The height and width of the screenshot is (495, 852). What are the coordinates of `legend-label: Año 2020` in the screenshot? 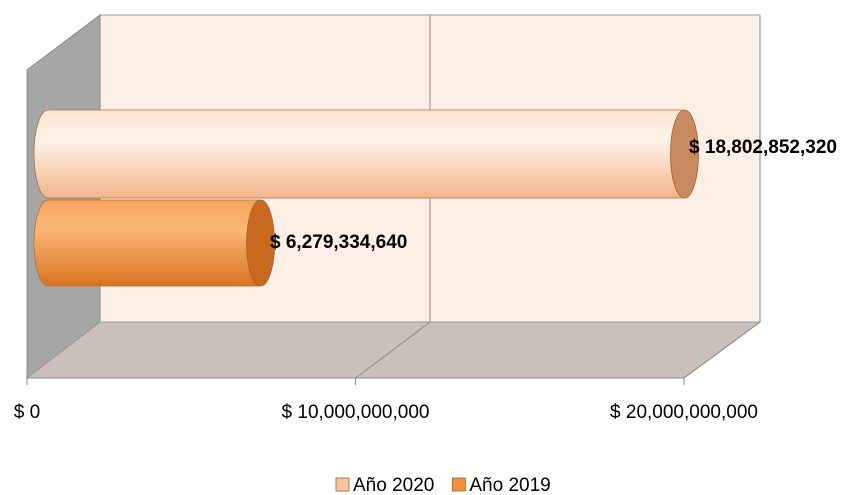 It's located at (393, 485).